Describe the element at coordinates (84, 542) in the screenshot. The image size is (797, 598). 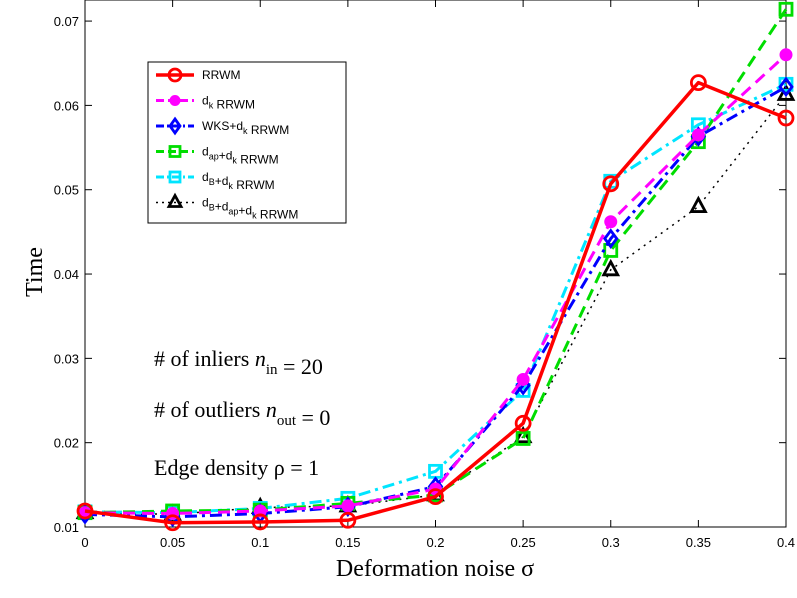
I see `x-tick-label: 0` at that location.